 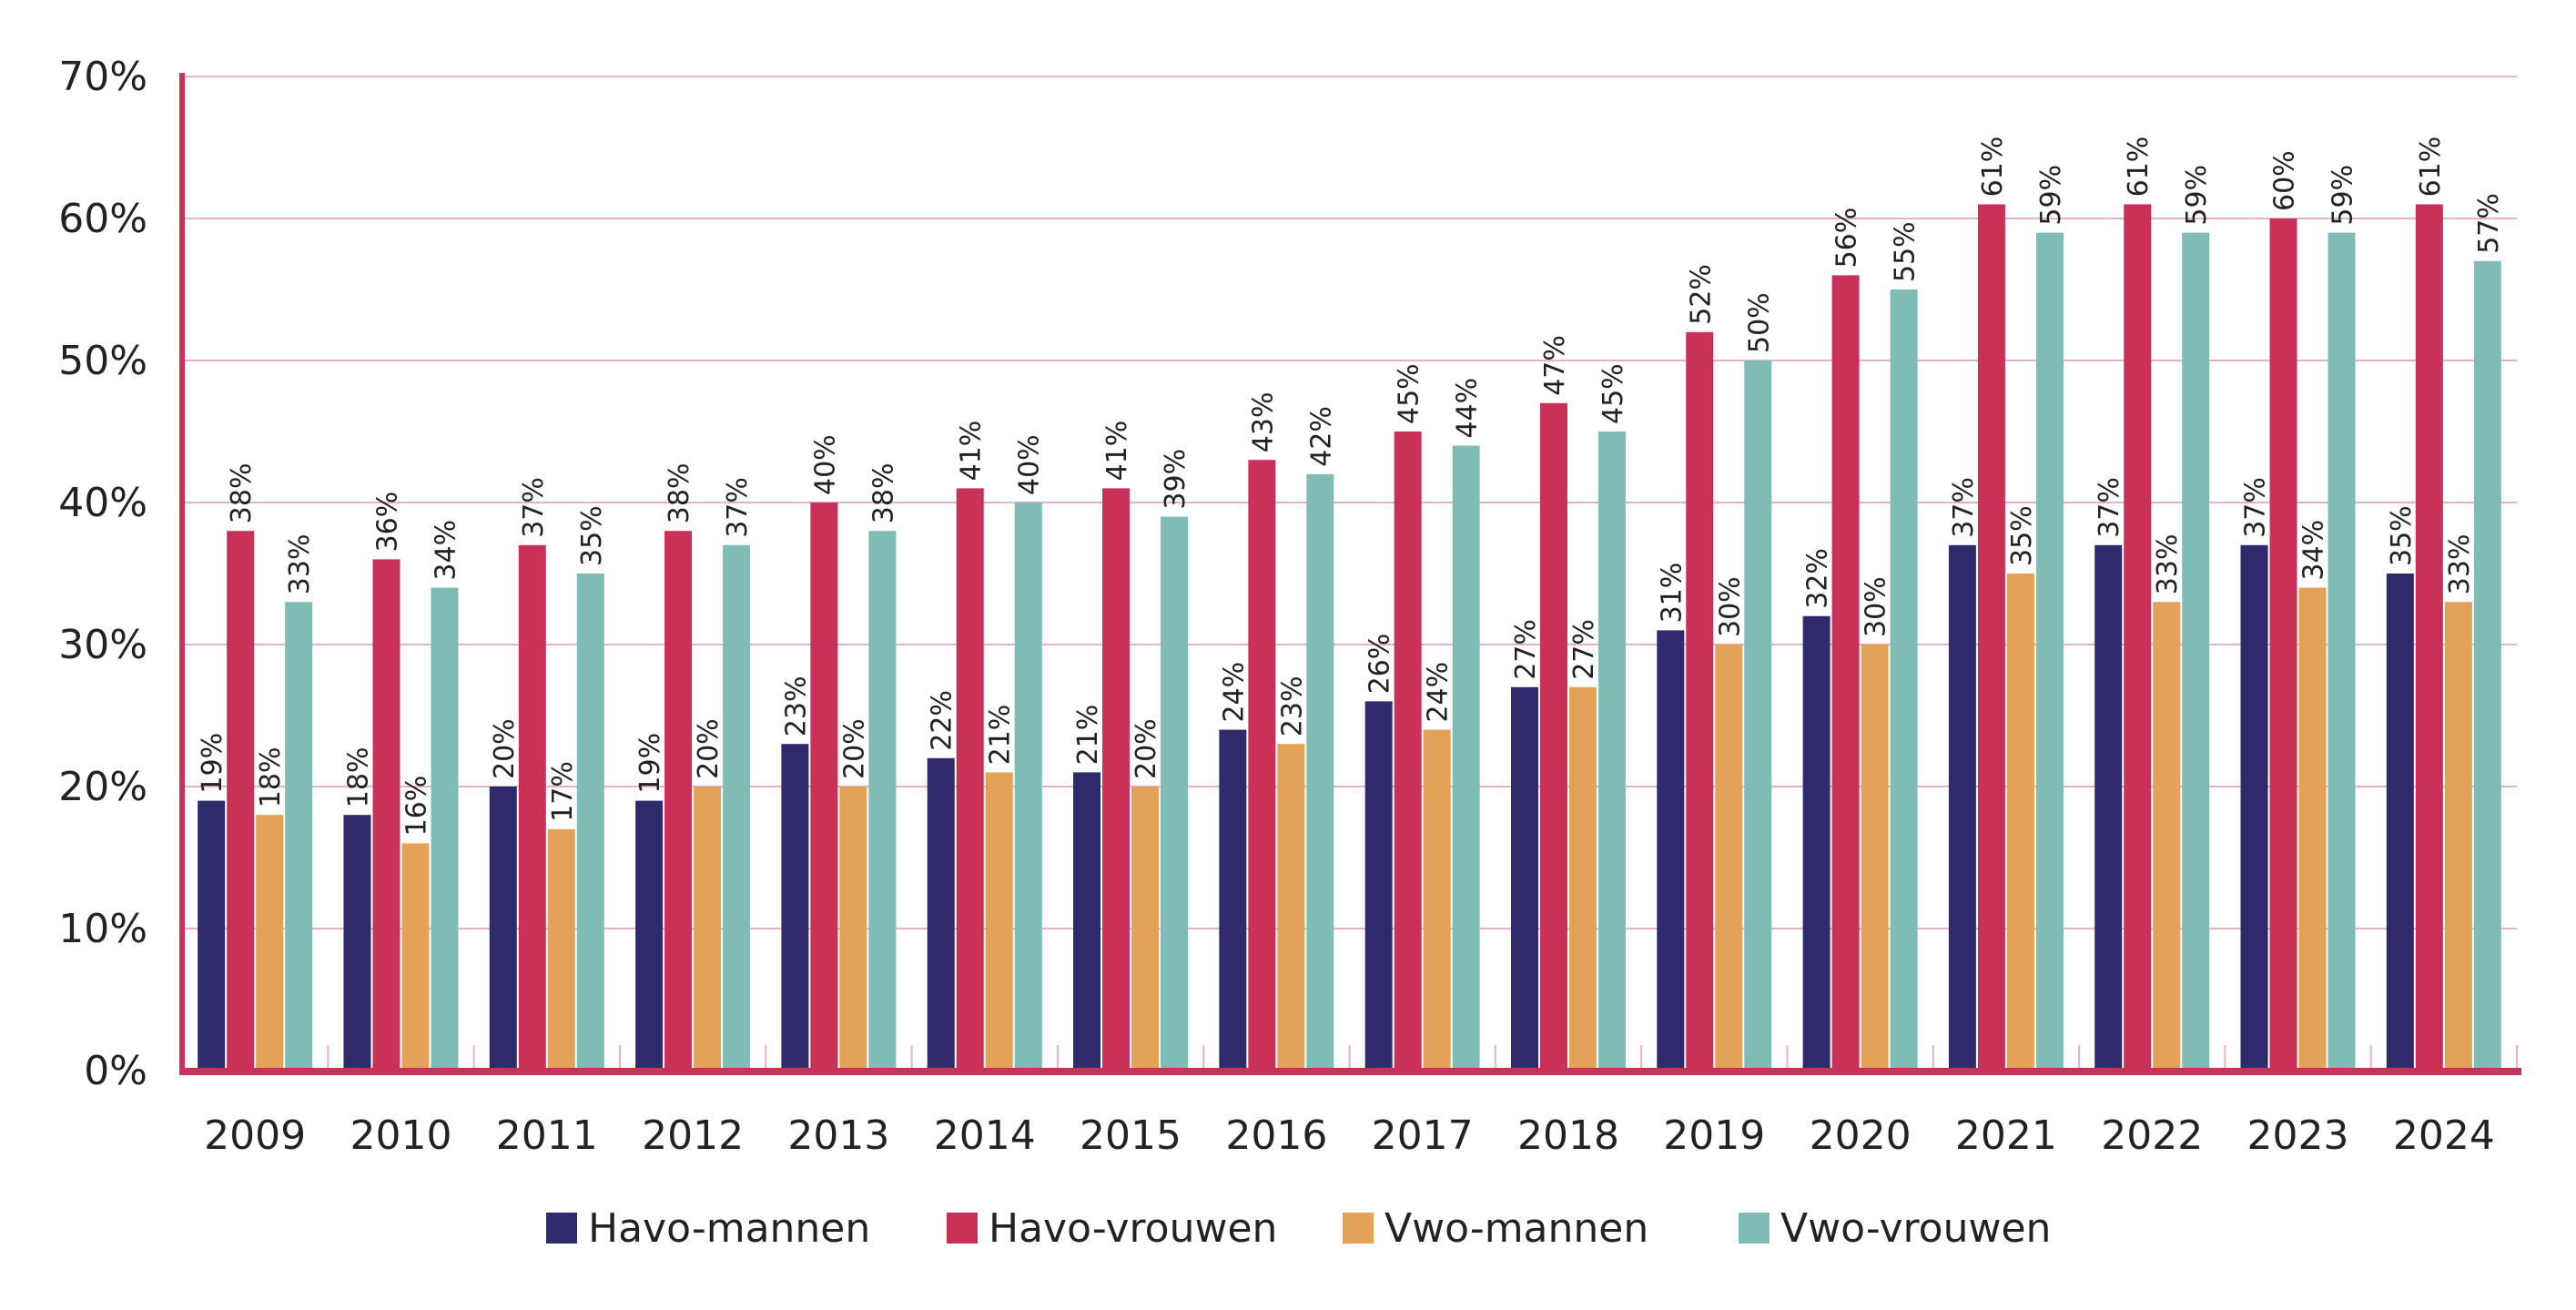 I want to click on bar-havo-mannen-2022, so click(x=2108, y=807).